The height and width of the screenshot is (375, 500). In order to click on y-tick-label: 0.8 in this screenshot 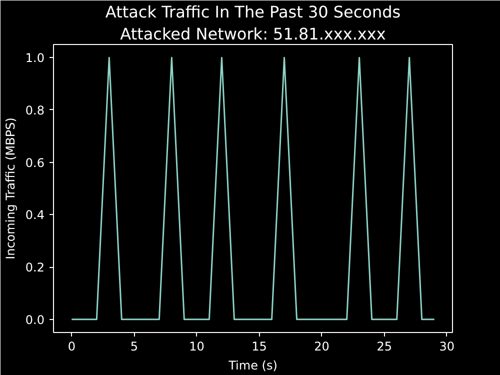, I will do `click(35, 110)`.